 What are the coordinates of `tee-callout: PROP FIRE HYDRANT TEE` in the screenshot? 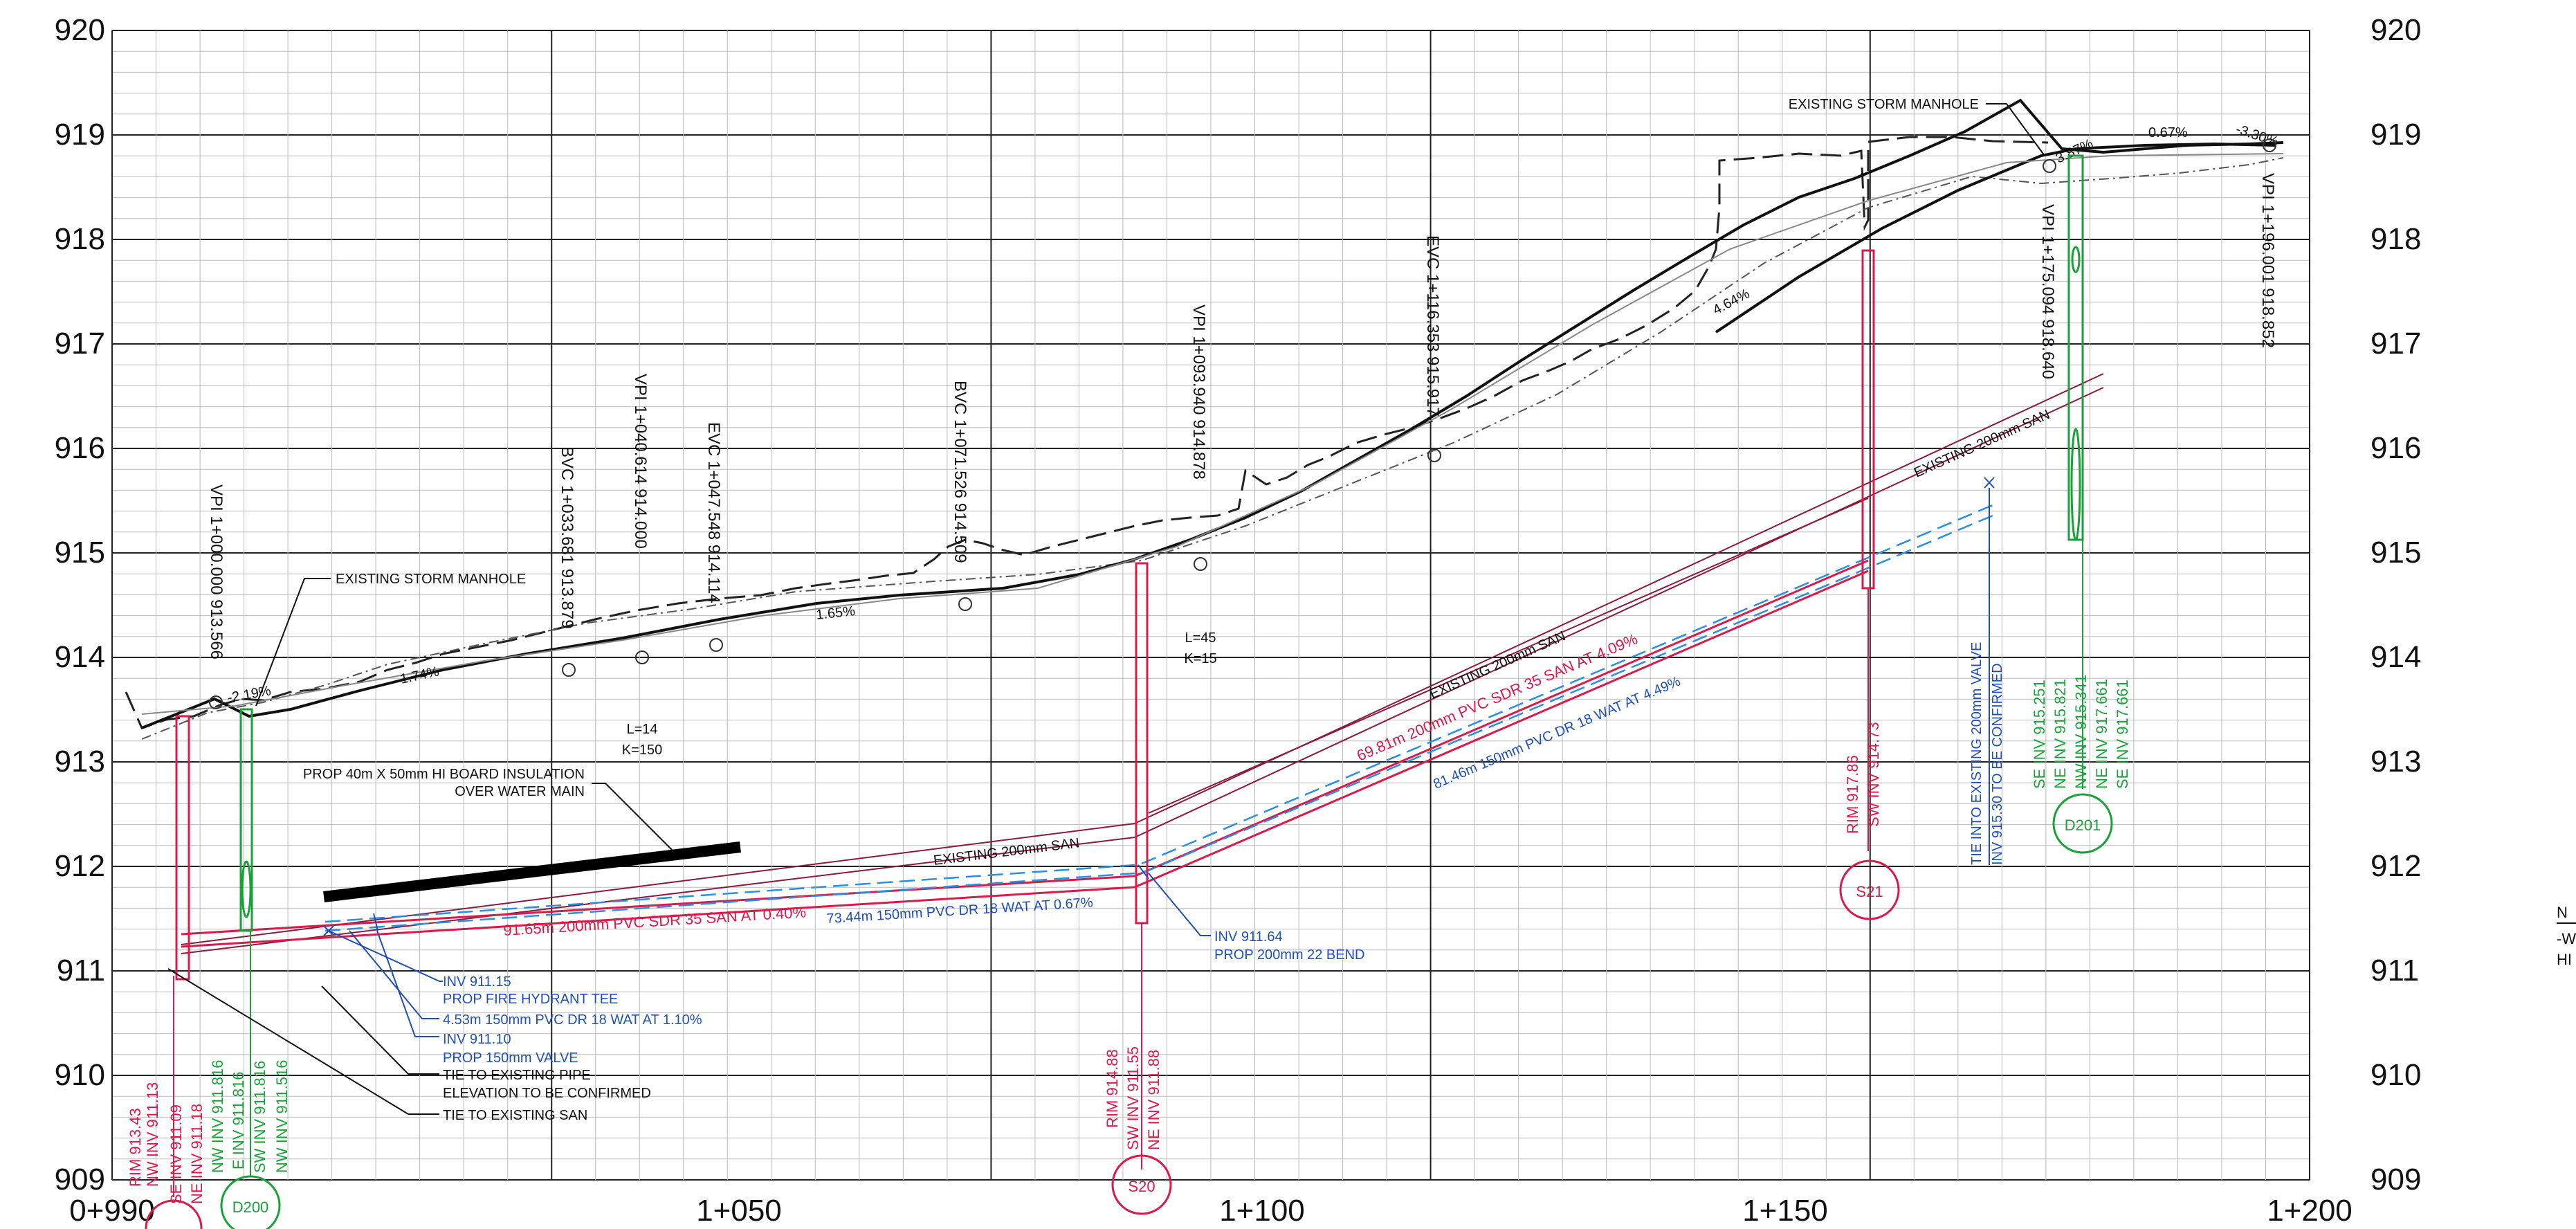 It's located at (530, 999).